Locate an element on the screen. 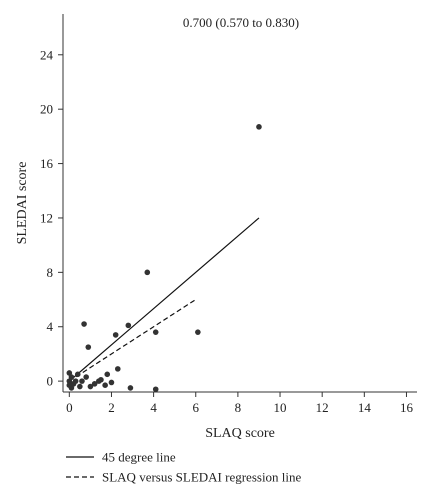 The image size is (434, 500). reference-lines is located at coordinates (164, 299).